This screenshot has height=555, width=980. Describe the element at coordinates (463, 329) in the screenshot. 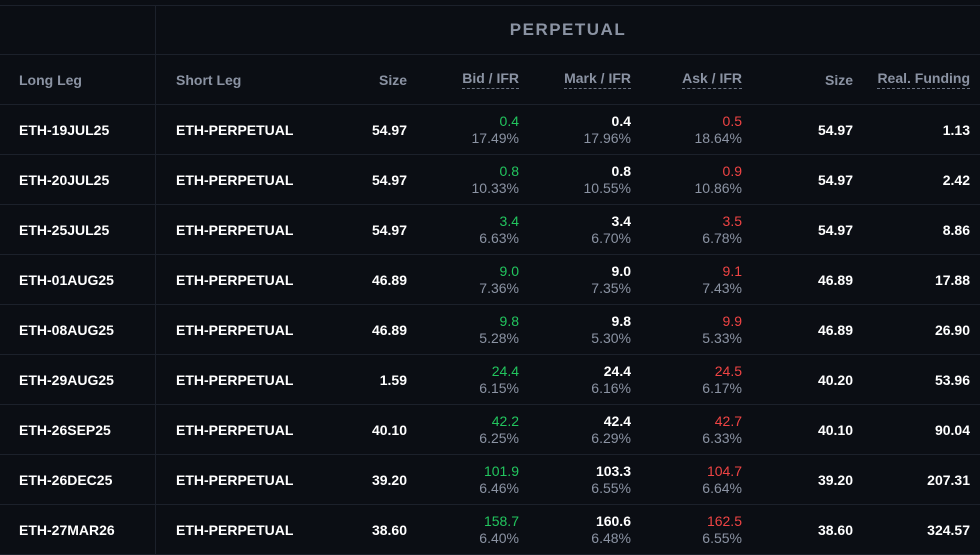

I see `bid-cell: 9.8 5.28%` at that location.